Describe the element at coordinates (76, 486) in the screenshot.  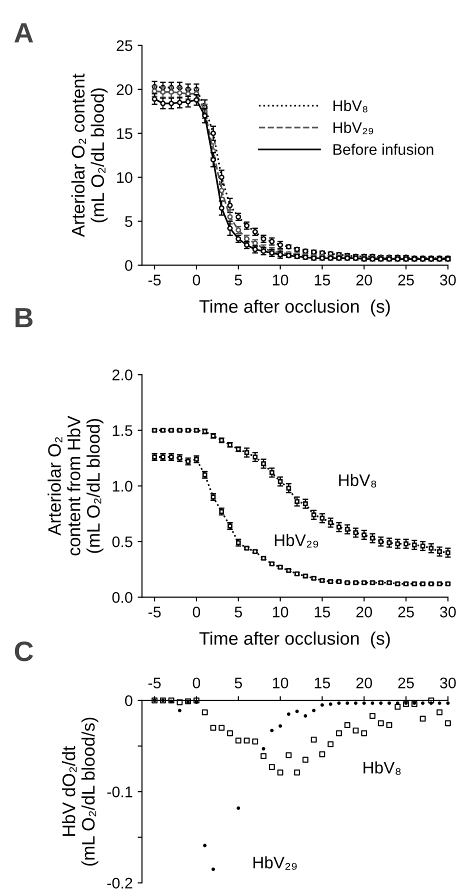
I see `y-axis-title: Arteriolar O₂ content from HbV (mL O₂/dL blood)` at that location.